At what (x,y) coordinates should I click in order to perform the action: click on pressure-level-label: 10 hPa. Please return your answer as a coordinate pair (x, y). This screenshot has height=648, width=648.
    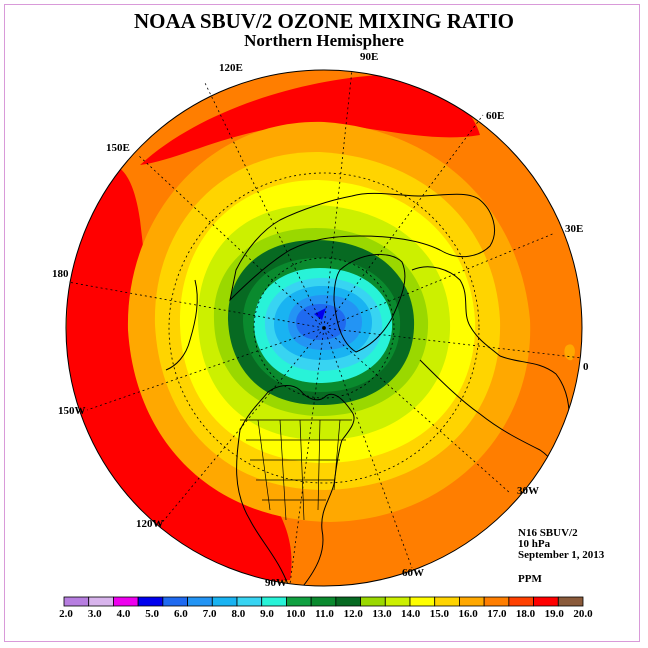
    Looking at the image, I should click on (534, 544).